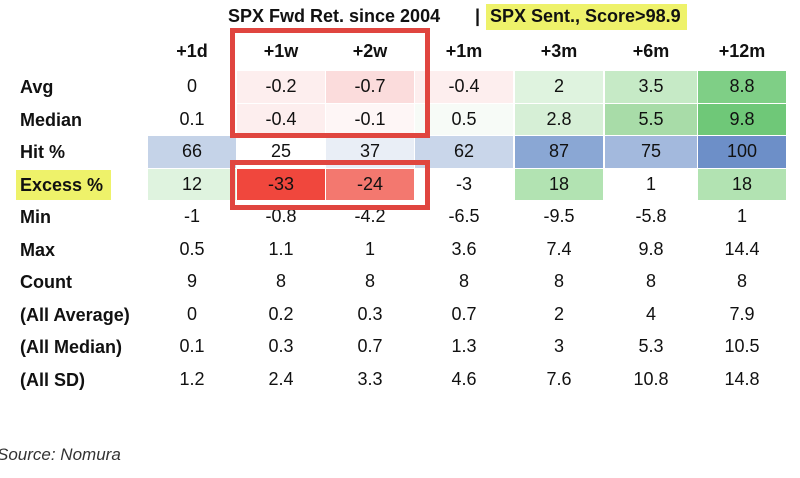 This screenshot has width=800, height=478. I want to click on source-note: Source: Nomura, so click(60, 454).